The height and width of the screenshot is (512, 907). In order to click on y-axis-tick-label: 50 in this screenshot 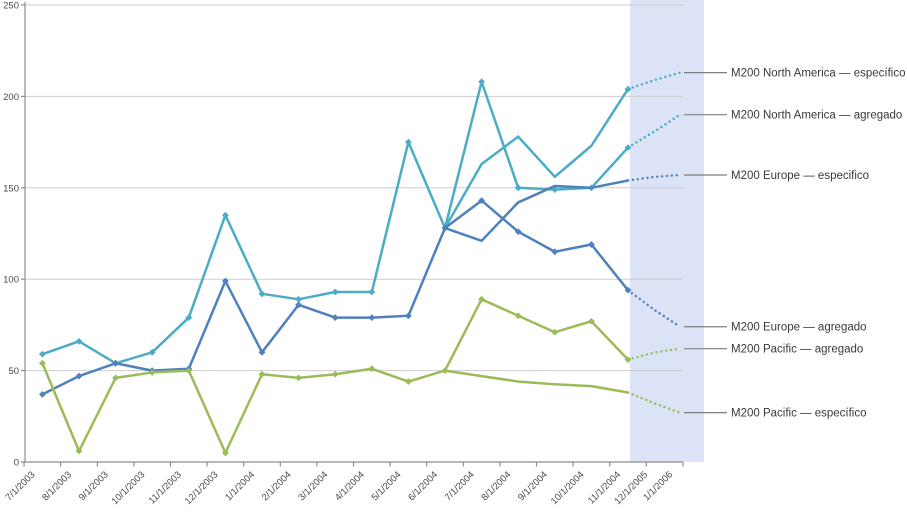, I will do `click(13, 371)`.